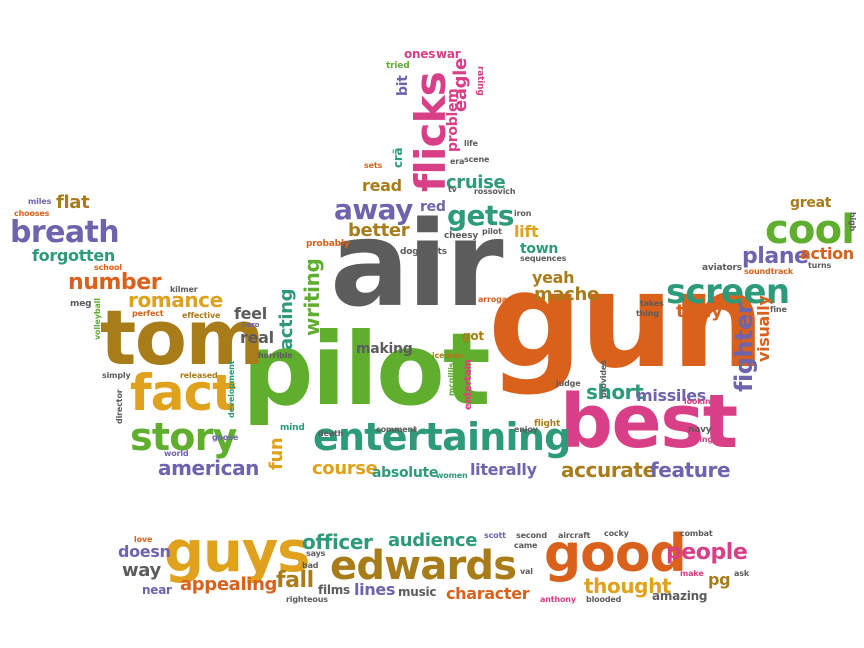 Image resolution: width=864 pixels, height=648 pixels. What do you see at coordinates (523, 213) in the screenshot?
I see `word-iron: iron` at bounding box center [523, 213].